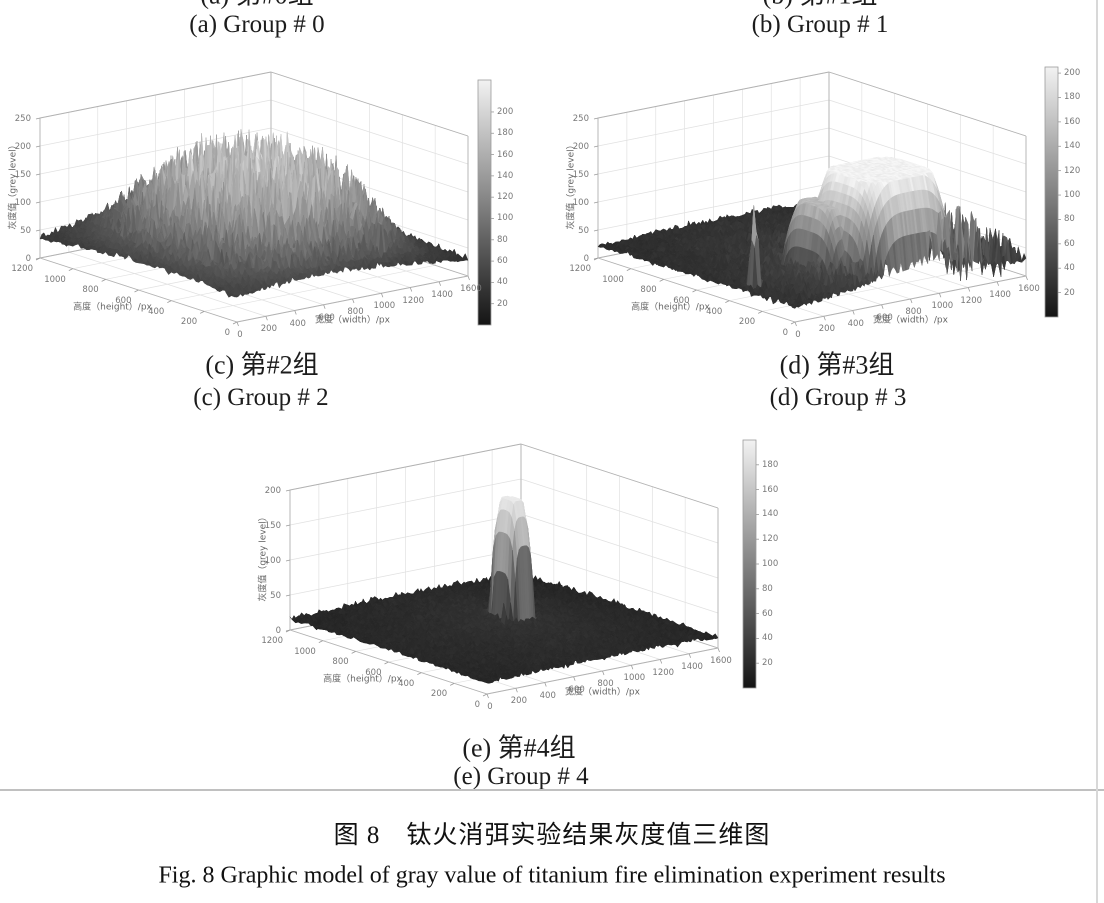  Describe the element at coordinates (262, 365) in the screenshot. I see `sublabel-c-zh: (c) 第#2组` at that location.